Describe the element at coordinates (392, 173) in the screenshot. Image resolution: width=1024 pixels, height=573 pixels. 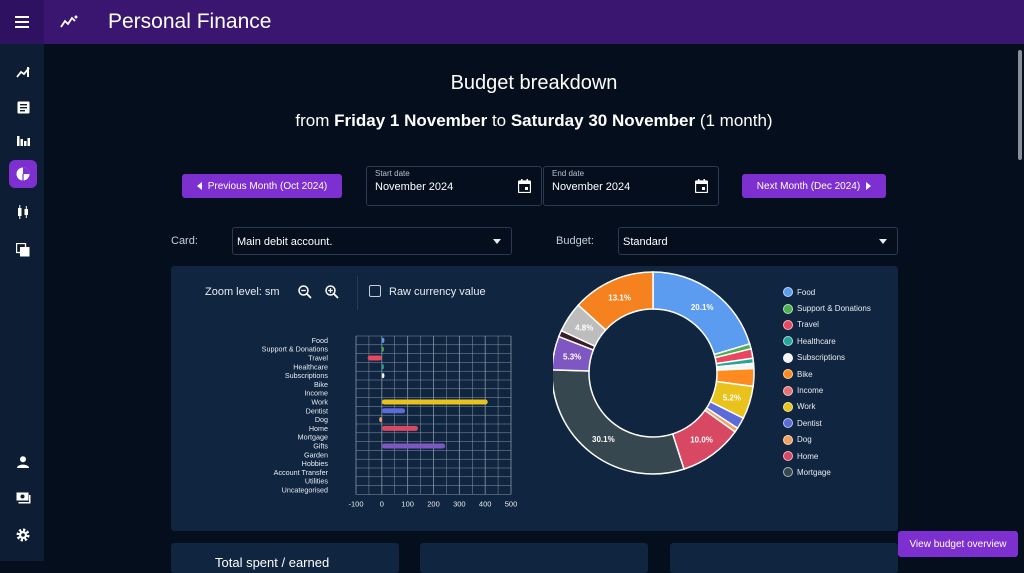
I see `start-date-label: Start date` at that location.